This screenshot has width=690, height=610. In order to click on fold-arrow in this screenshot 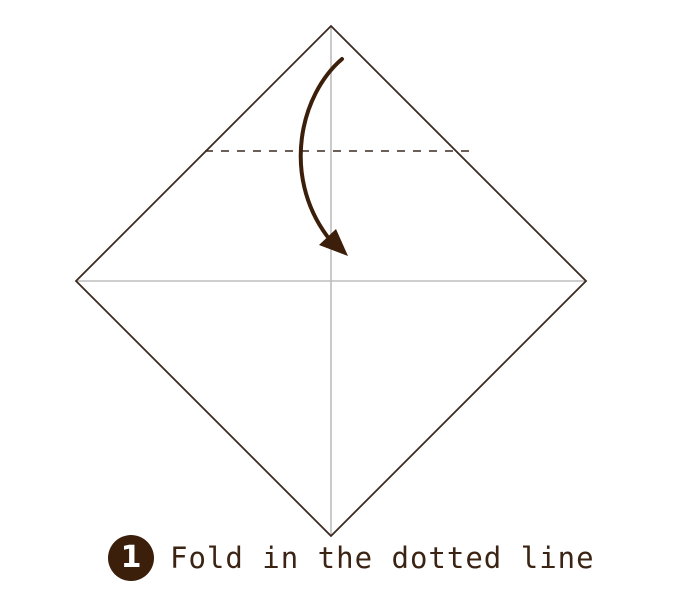, I will do `click(321, 147)`.